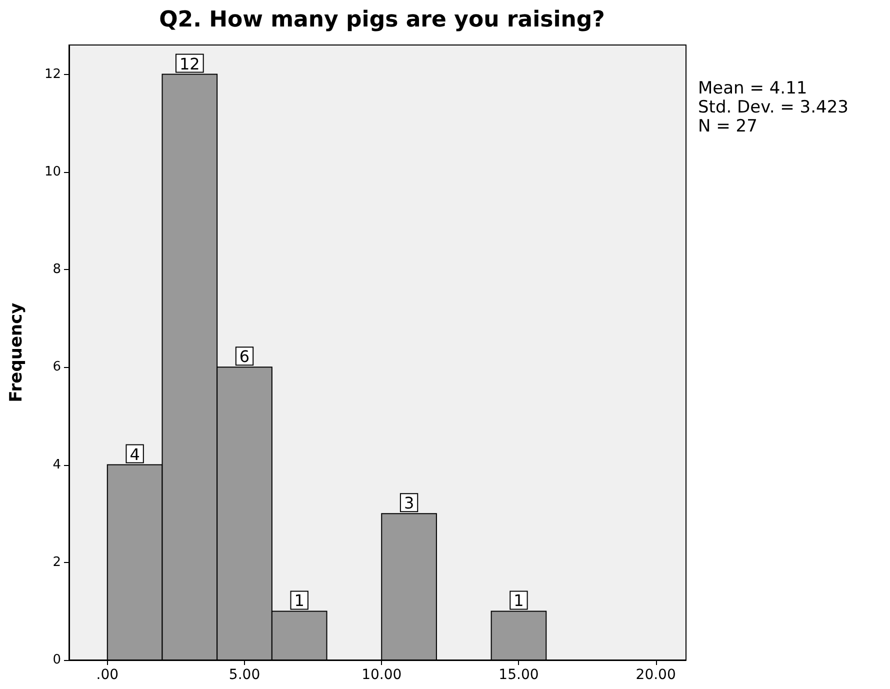 The width and height of the screenshot is (890, 689). What do you see at coordinates (56, 660) in the screenshot?
I see `y-tick-label: 0` at bounding box center [56, 660].